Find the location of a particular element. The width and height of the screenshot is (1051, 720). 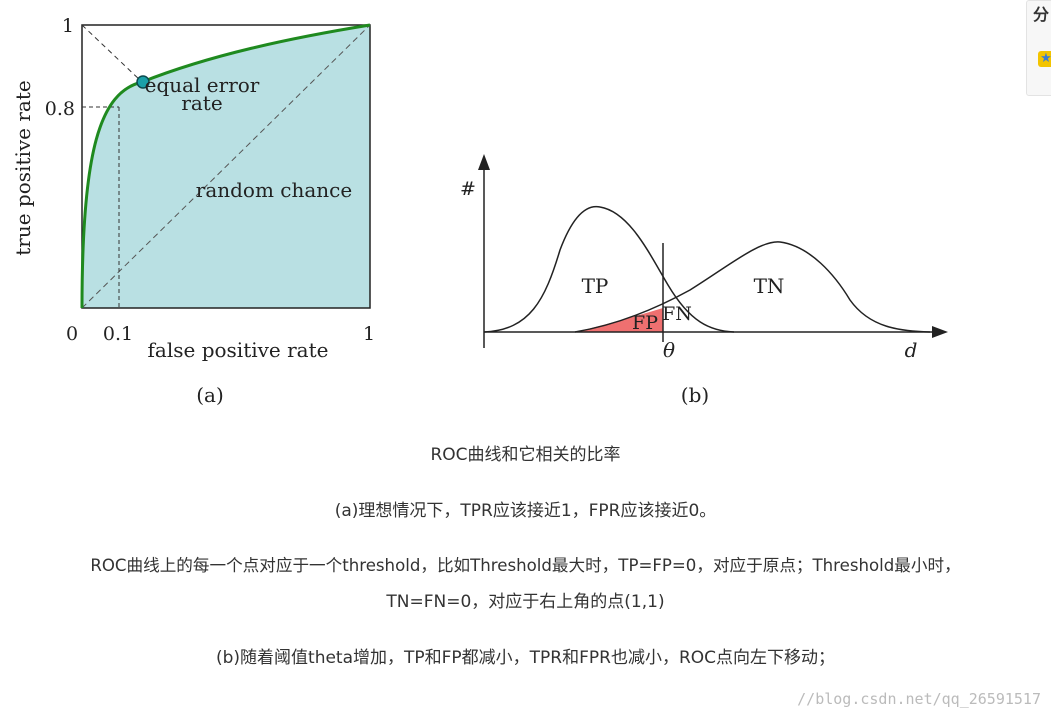

star-icon: ★ is located at coordinates (1044, 59).